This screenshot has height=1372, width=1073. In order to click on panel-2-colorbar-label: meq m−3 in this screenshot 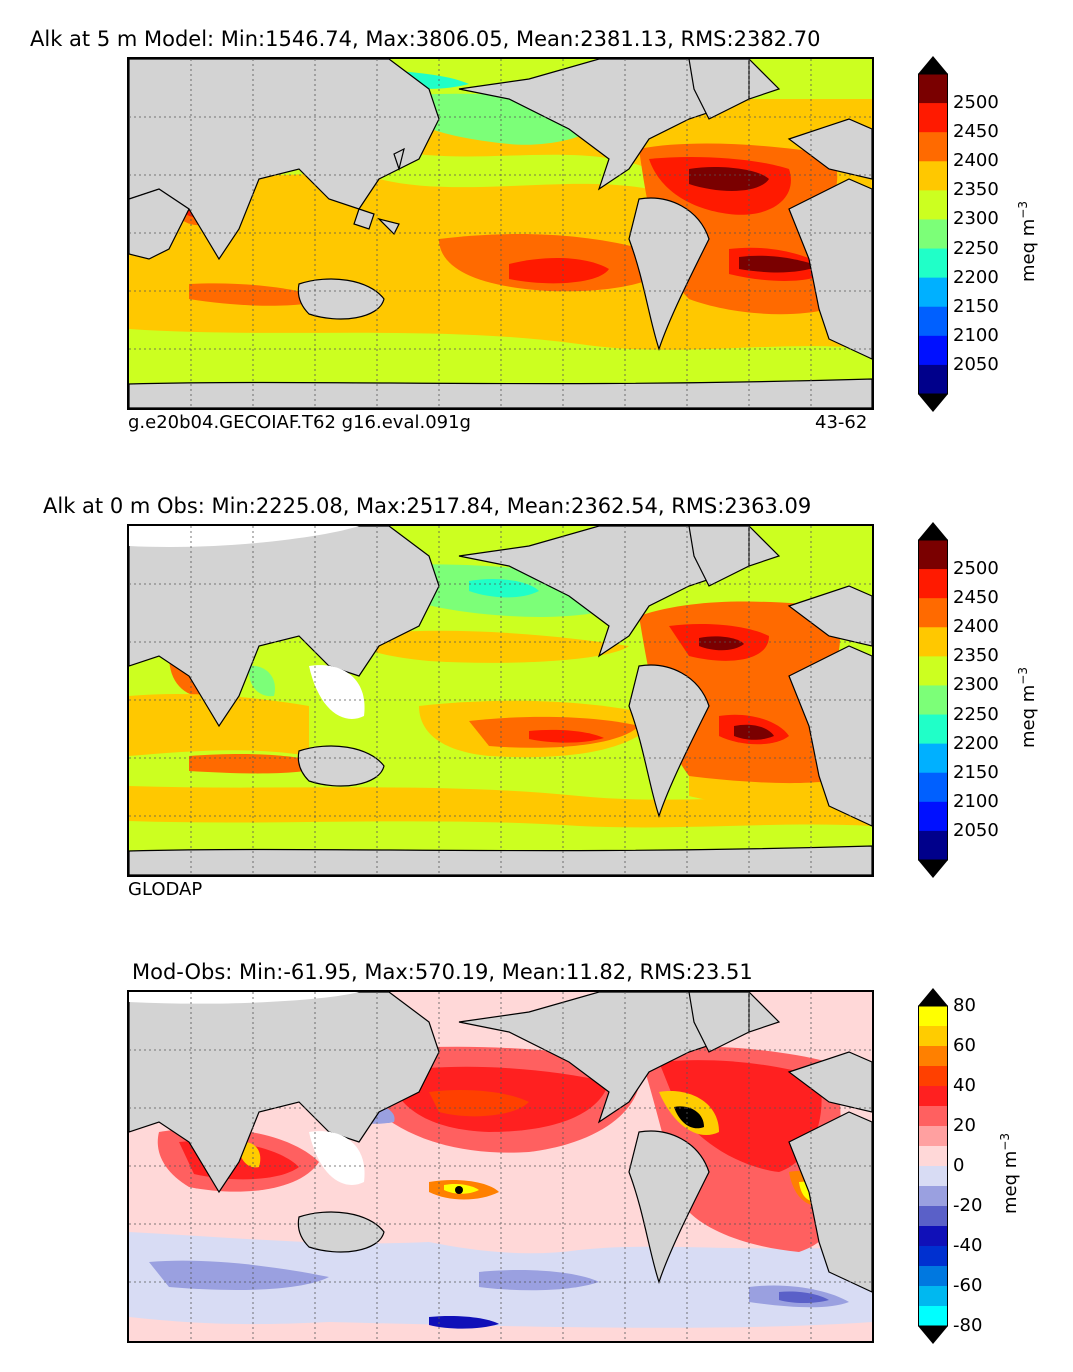, I will do `click(1027, 707)`.